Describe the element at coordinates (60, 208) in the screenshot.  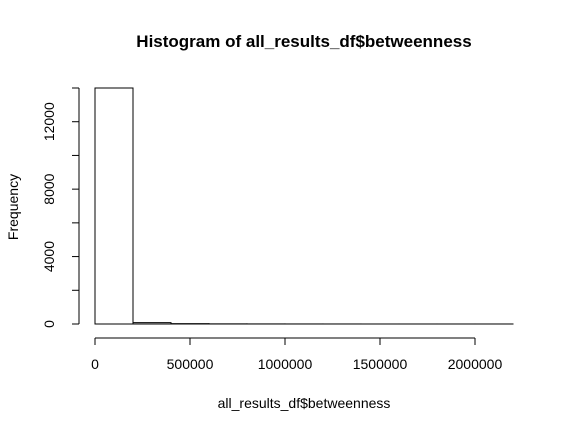
I see `y-axis: 0 4000 8000 12000` at that location.